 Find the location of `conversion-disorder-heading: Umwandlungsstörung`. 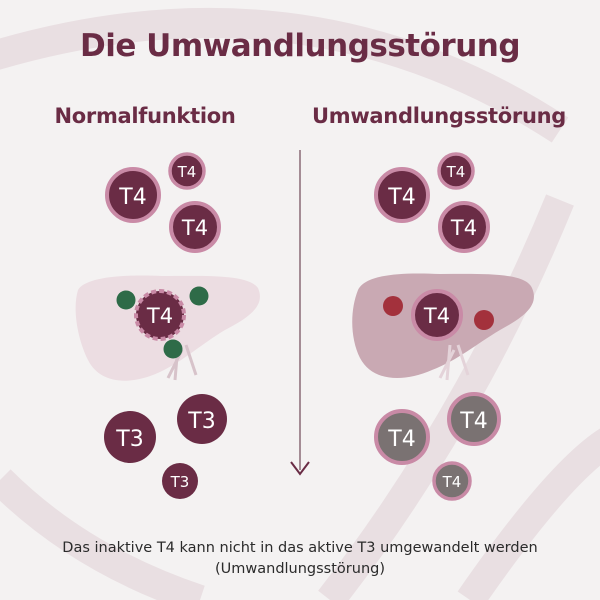

conversion-disorder-heading: Umwandlungsstörung is located at coordinates (439, 116).